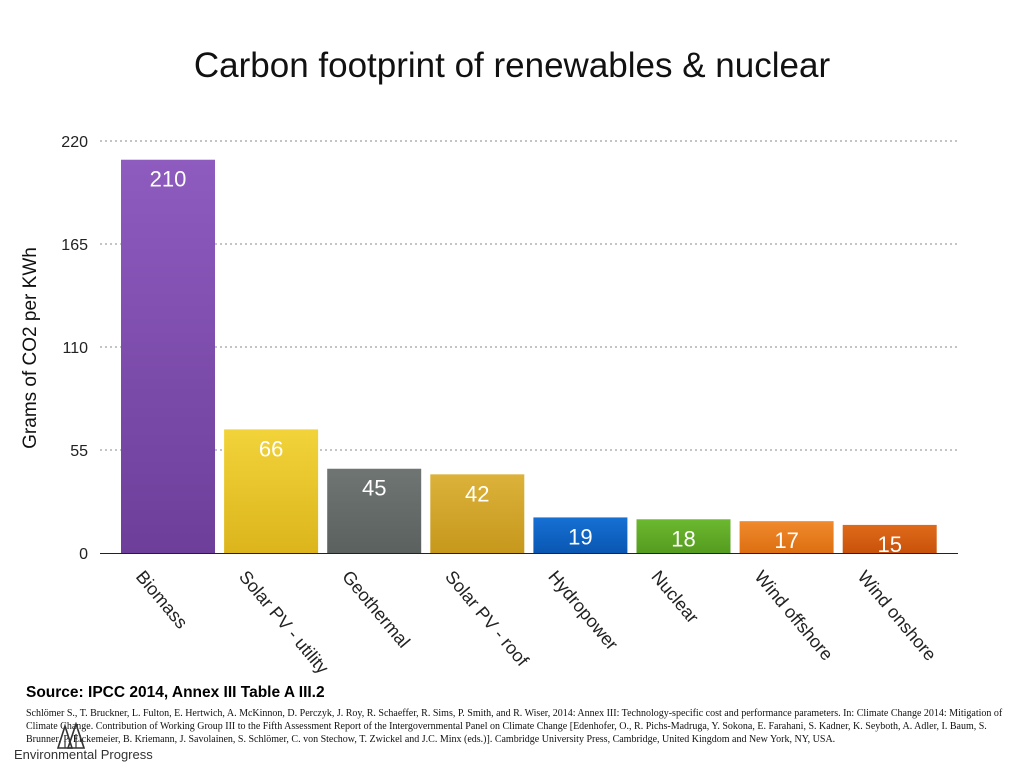  What do you see at coordinates (477, 513) in the screenshot?
I see `bar-solar-pv-roof` at bounding box center [477, 513].